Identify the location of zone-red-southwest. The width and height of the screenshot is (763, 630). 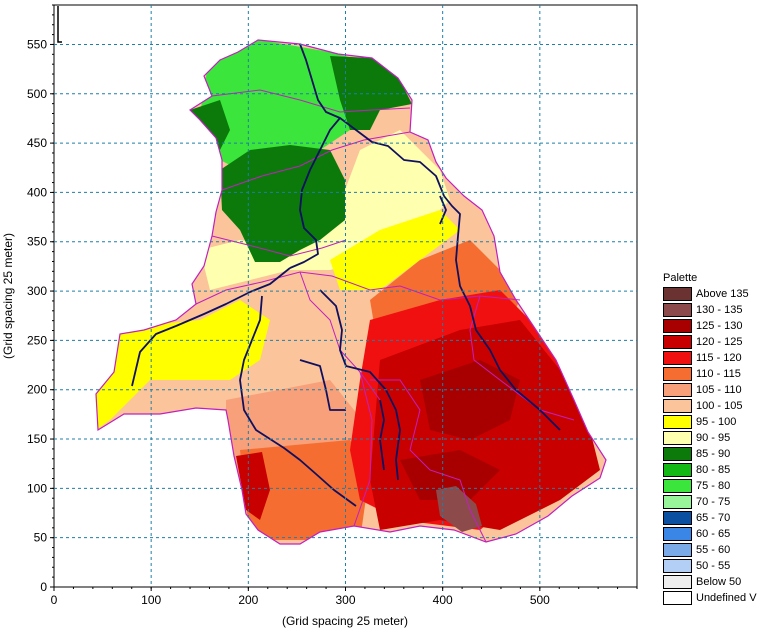
(253, 486).